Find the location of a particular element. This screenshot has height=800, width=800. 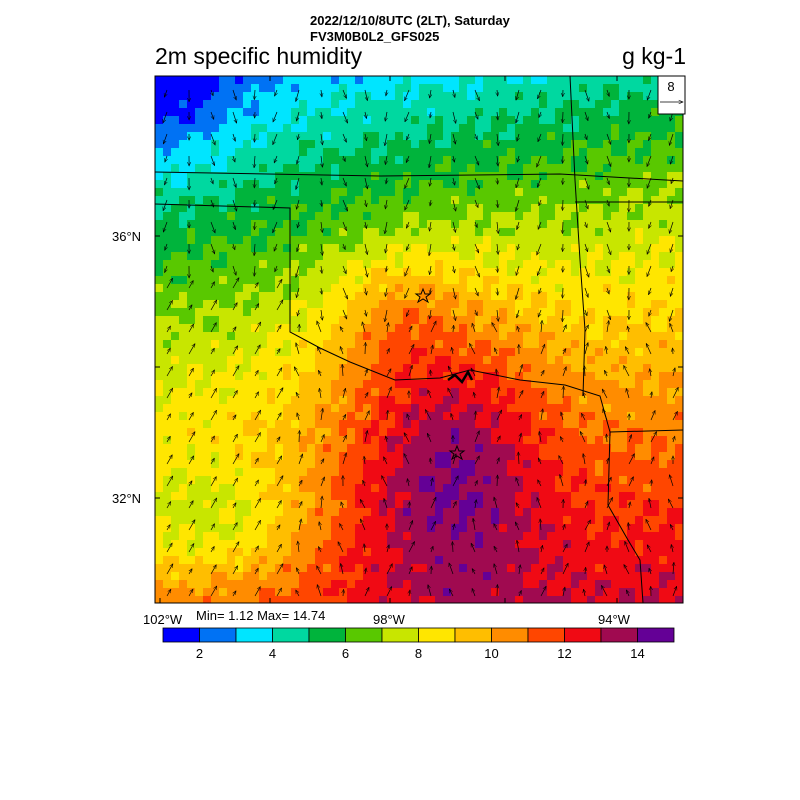

header-model-line: FV3M0B0L2_GFS025 is located at coordinates (375, 36).